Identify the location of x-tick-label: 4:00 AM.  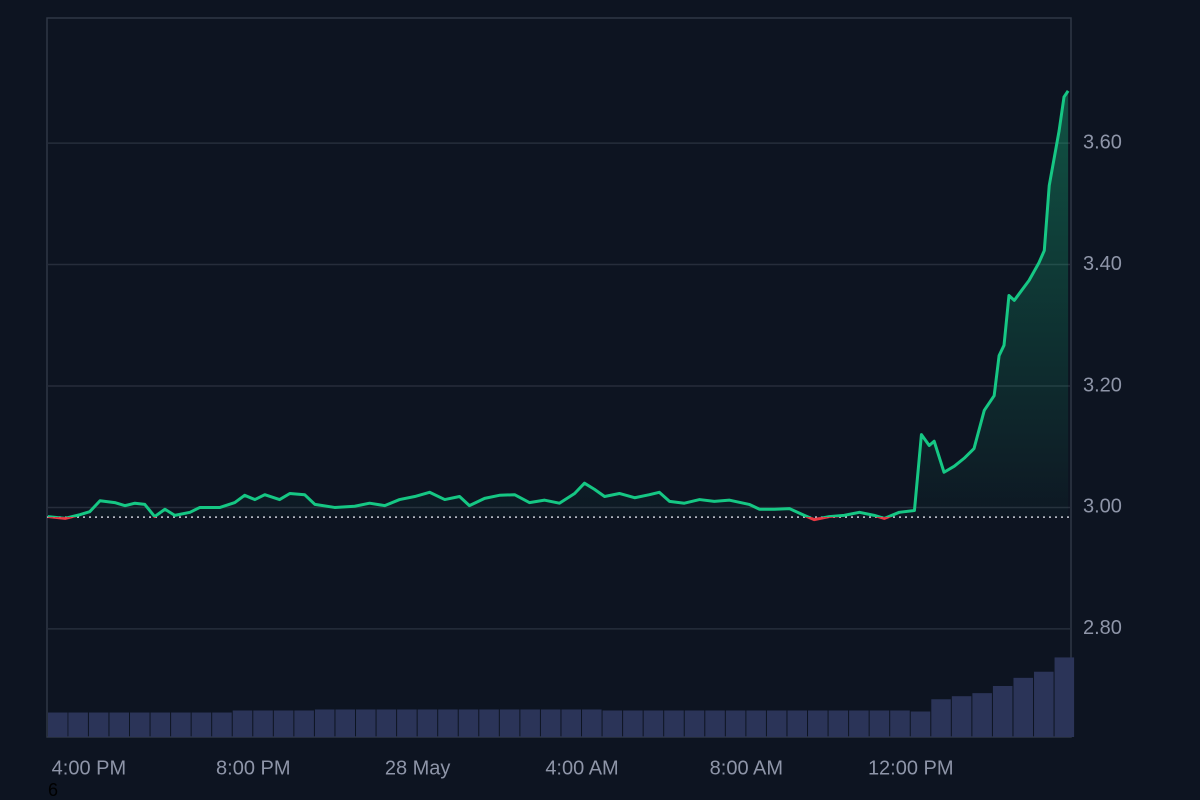
(581, 768).